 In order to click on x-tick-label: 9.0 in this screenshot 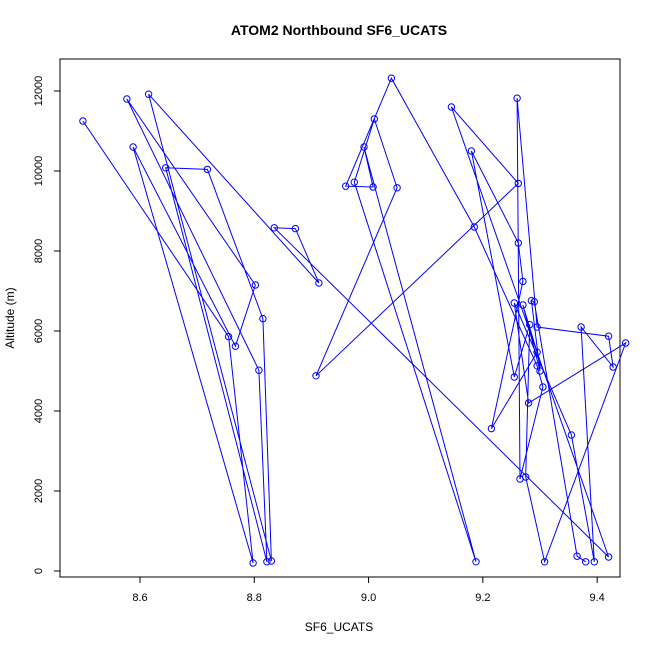, I will do `click(368, 598)`.